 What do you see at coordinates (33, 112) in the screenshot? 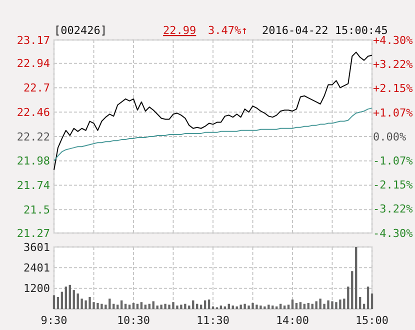
I see `y-tick-label: 22.46` at bounding box center [33, 112].